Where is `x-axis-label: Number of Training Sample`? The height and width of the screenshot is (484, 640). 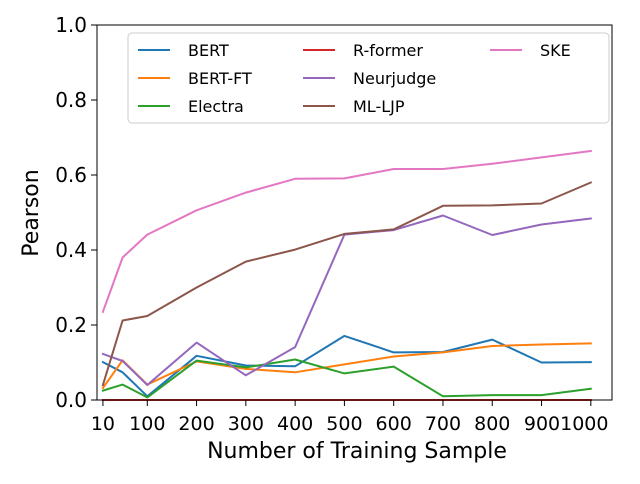
x-axis-label: Number of Training Sample is located at coordinates (357, 451).